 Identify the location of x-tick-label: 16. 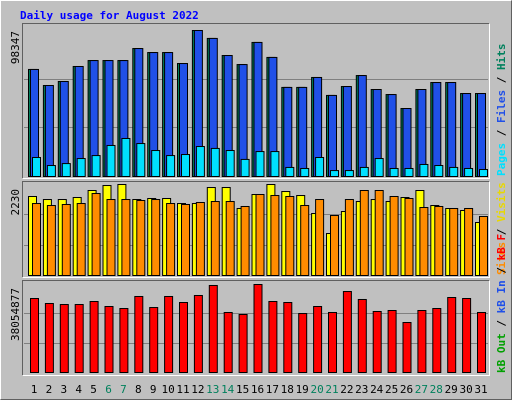
(257, 389).